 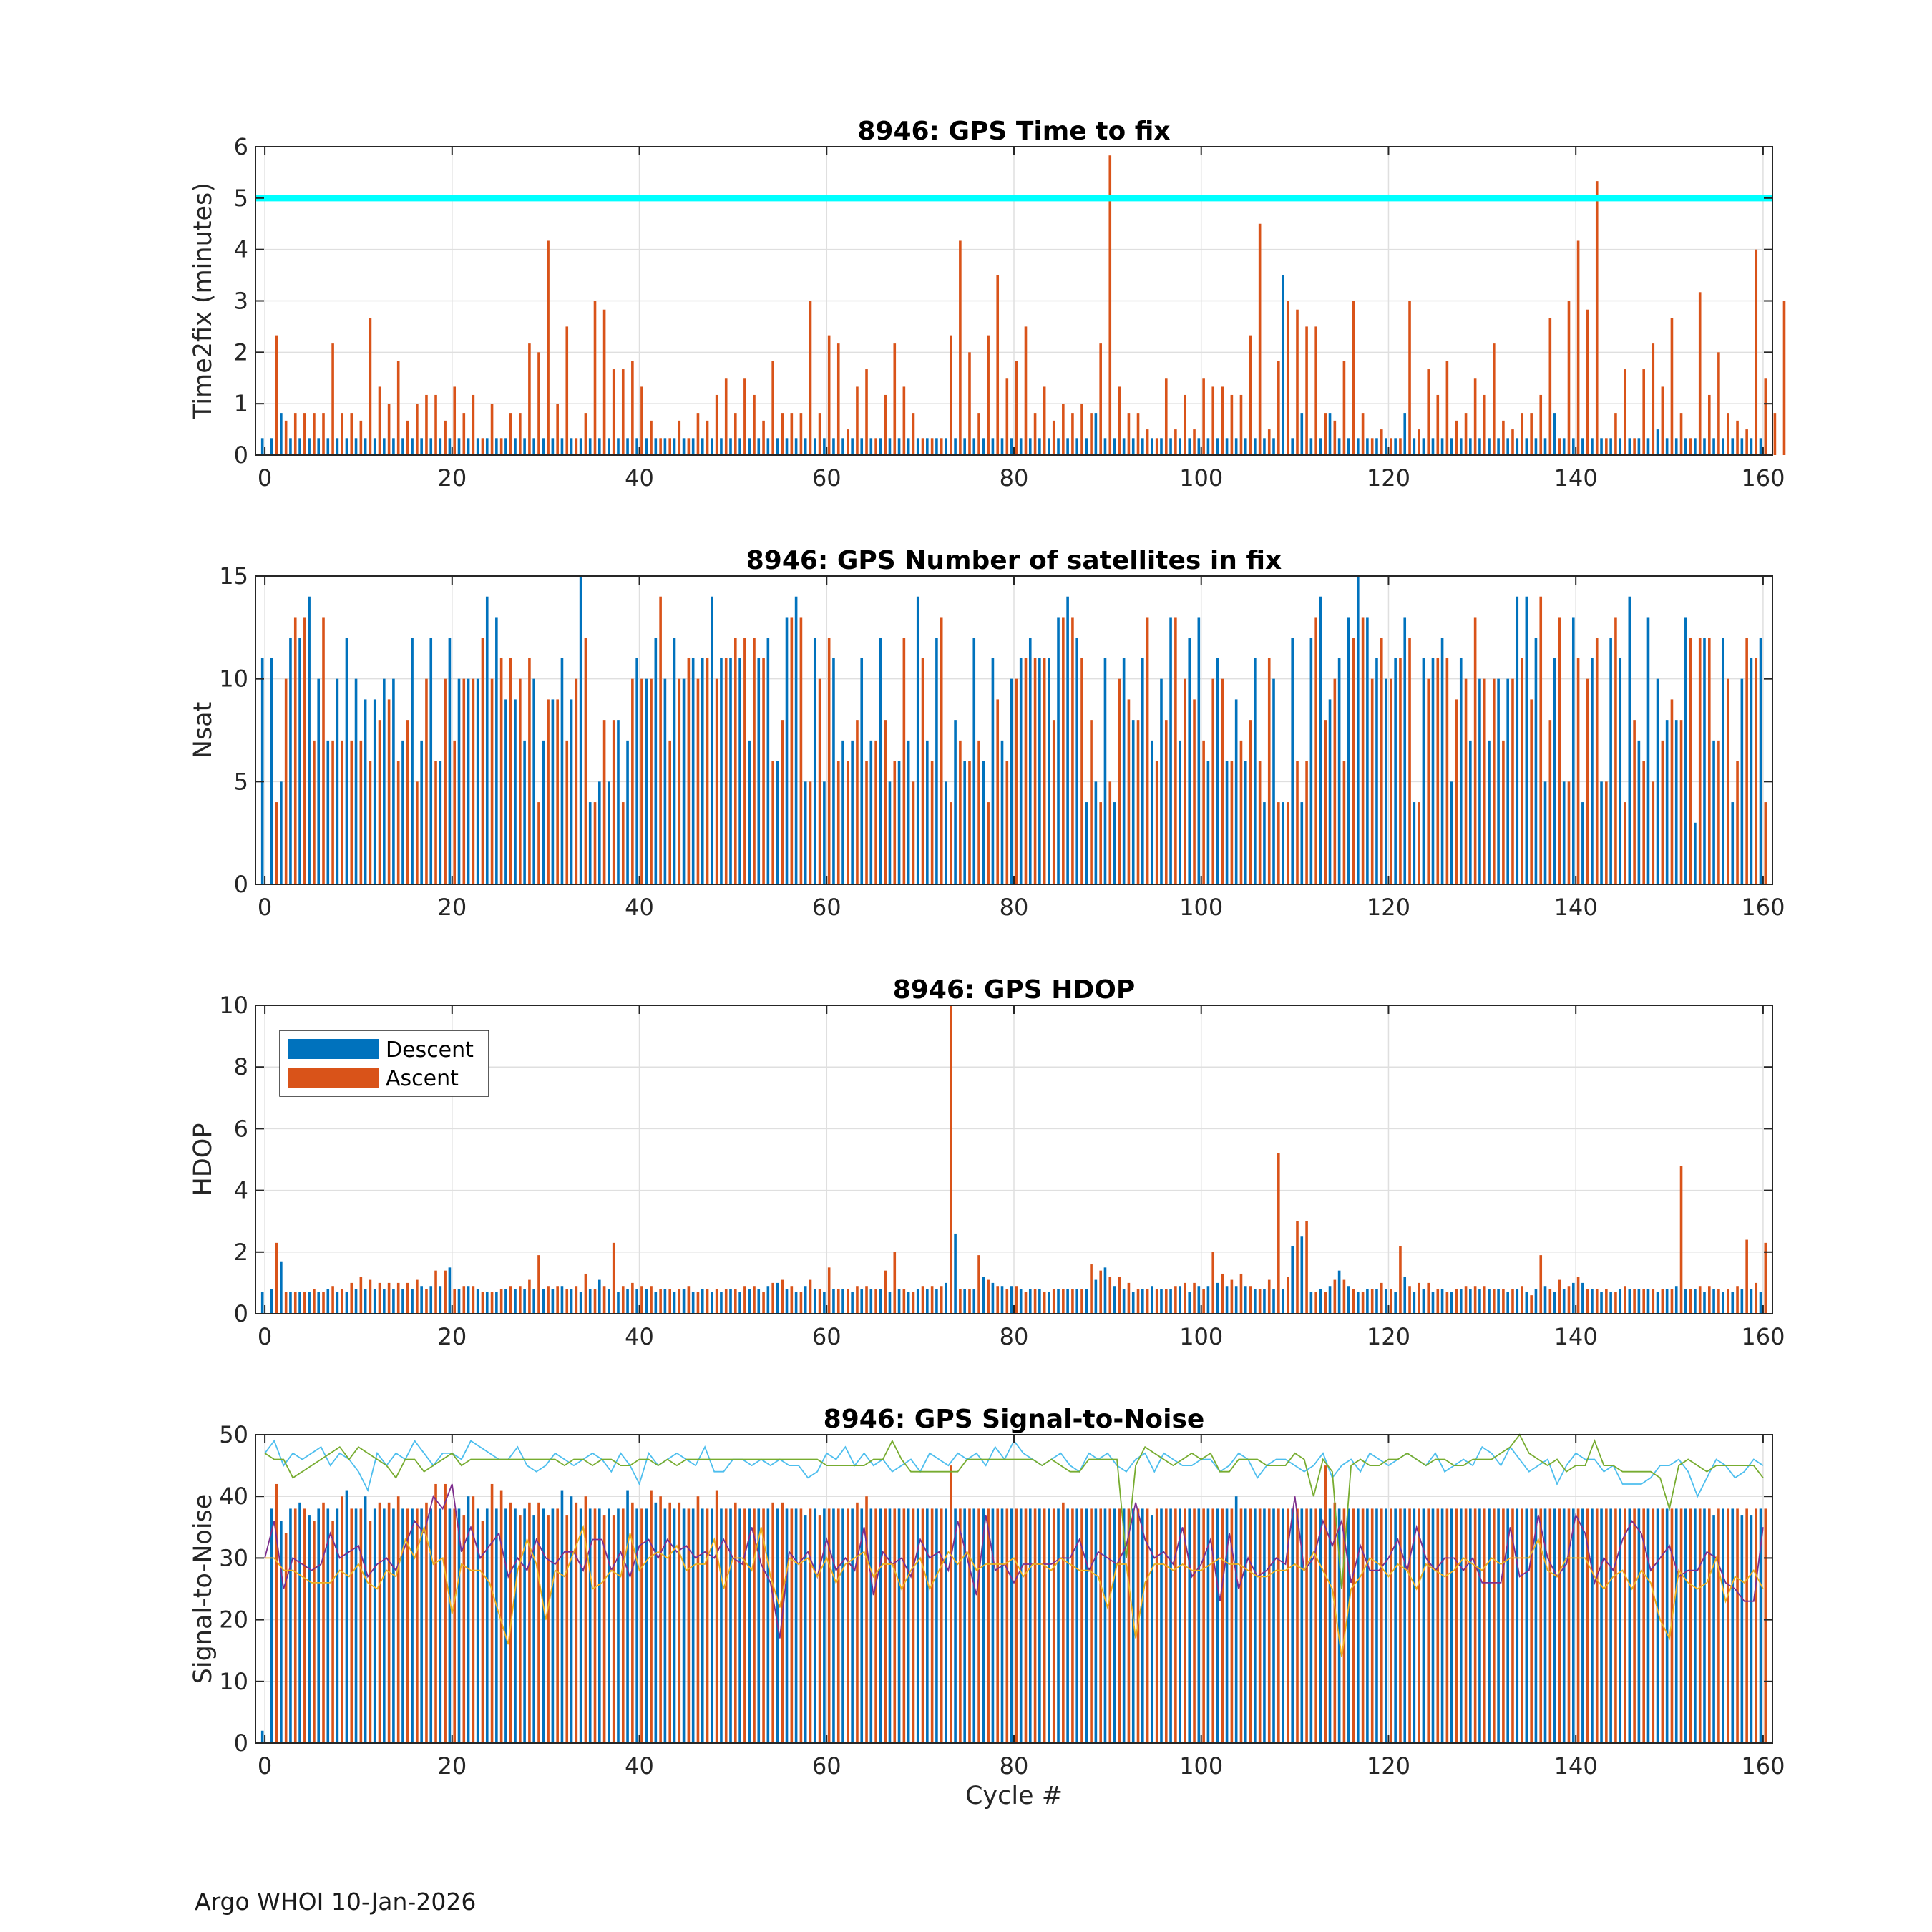 I want to click on series-descent, so click(x=1011, y=365).